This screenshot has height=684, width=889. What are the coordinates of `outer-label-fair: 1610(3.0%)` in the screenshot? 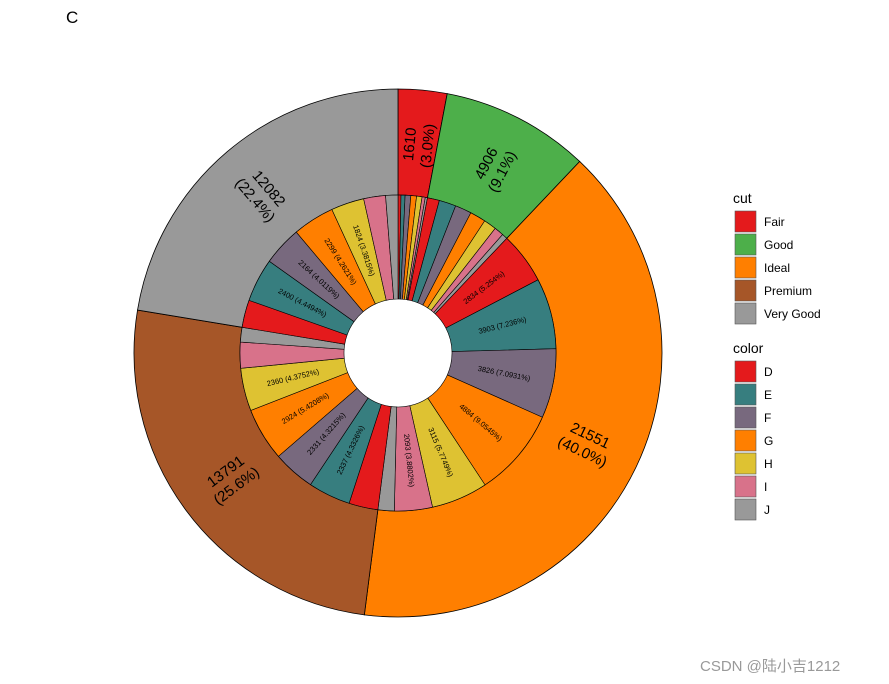 It's located at (419, 146).